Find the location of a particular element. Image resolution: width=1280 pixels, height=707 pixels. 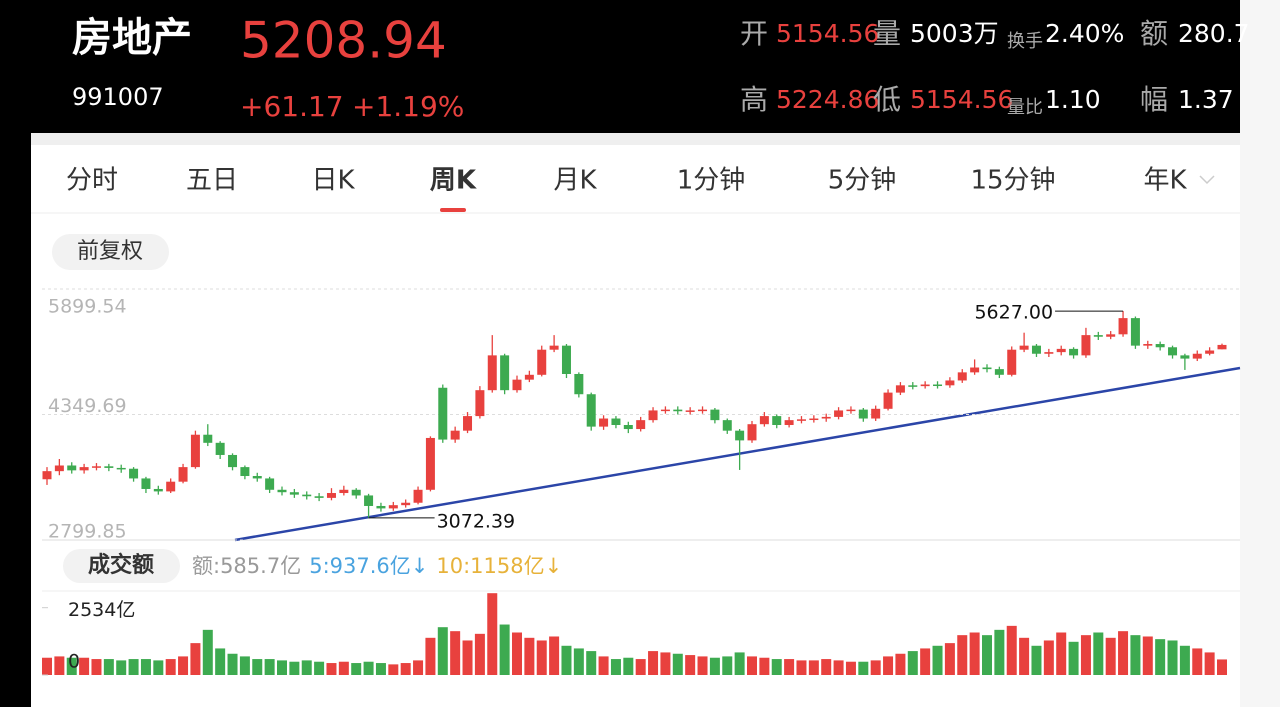

legend-entry: 额:585.7亿 is located at coordinates (246, 566).